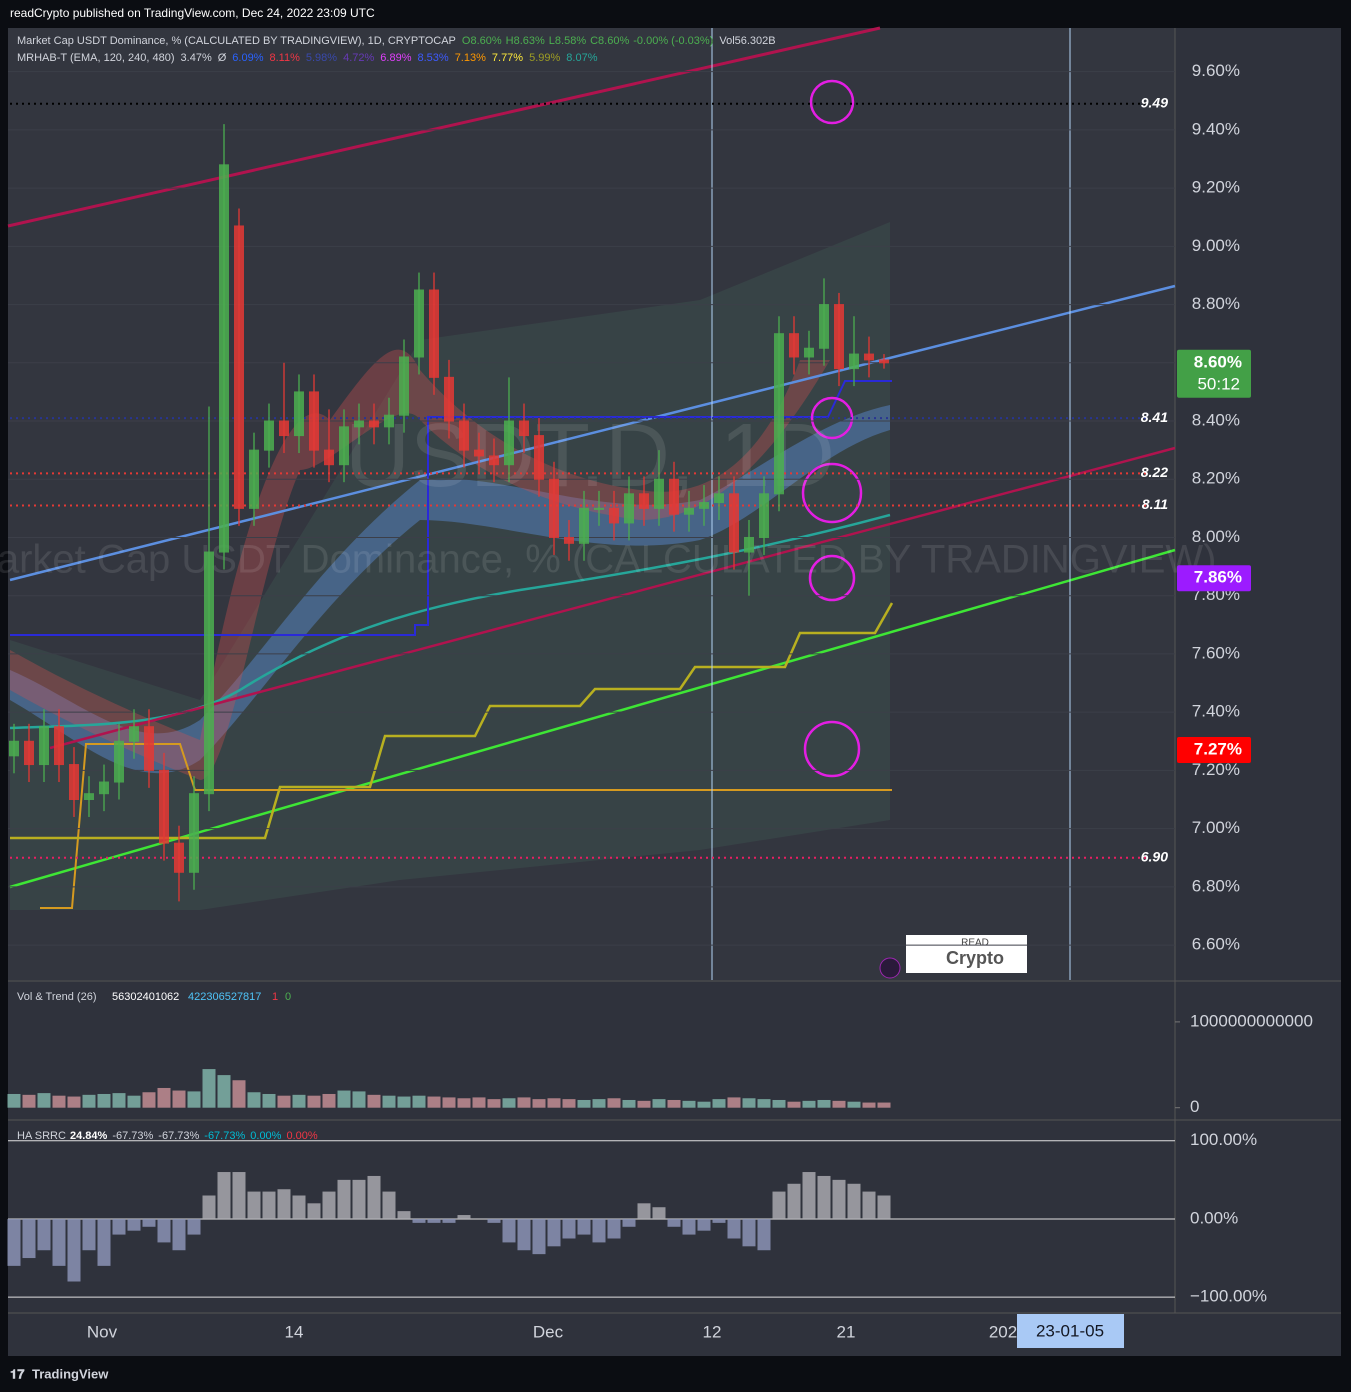 The image size is (1351, 1392). I want to click on pane-value: 56302401062, so click(145, 997).